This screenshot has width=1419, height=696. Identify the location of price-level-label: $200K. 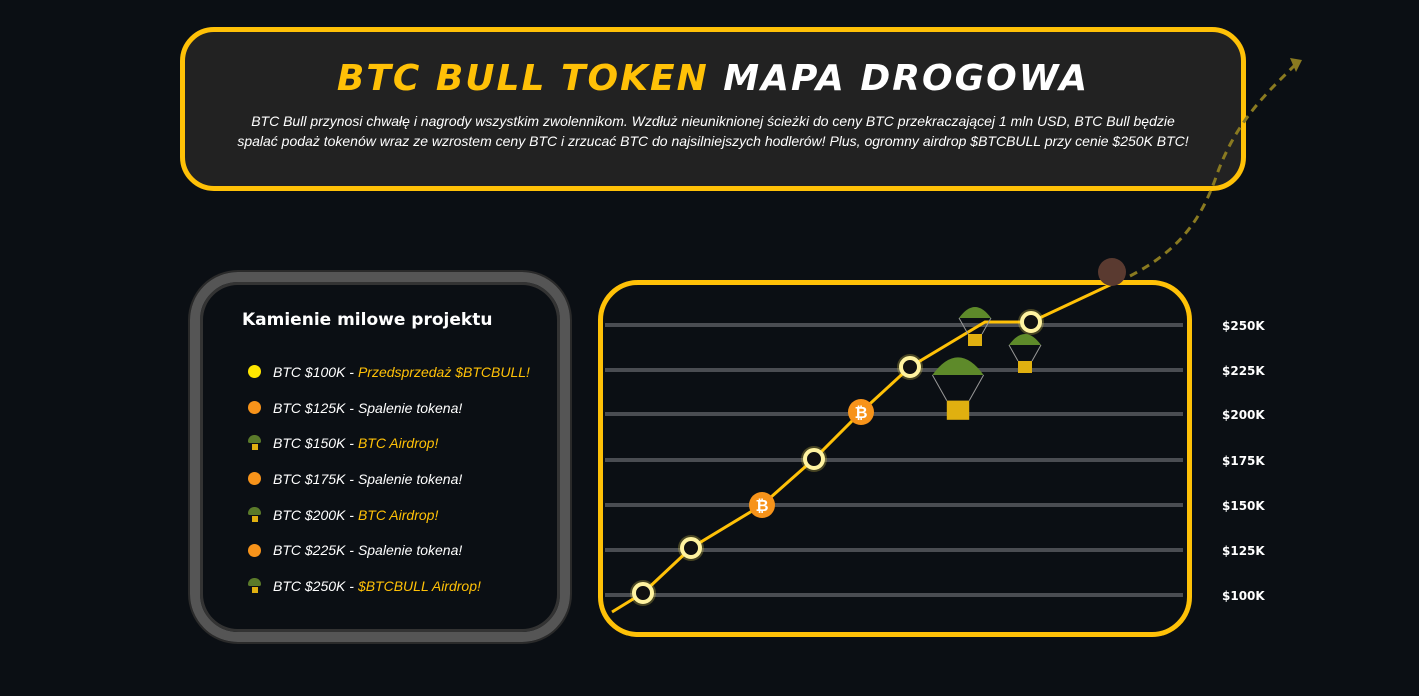
(1243, 415).